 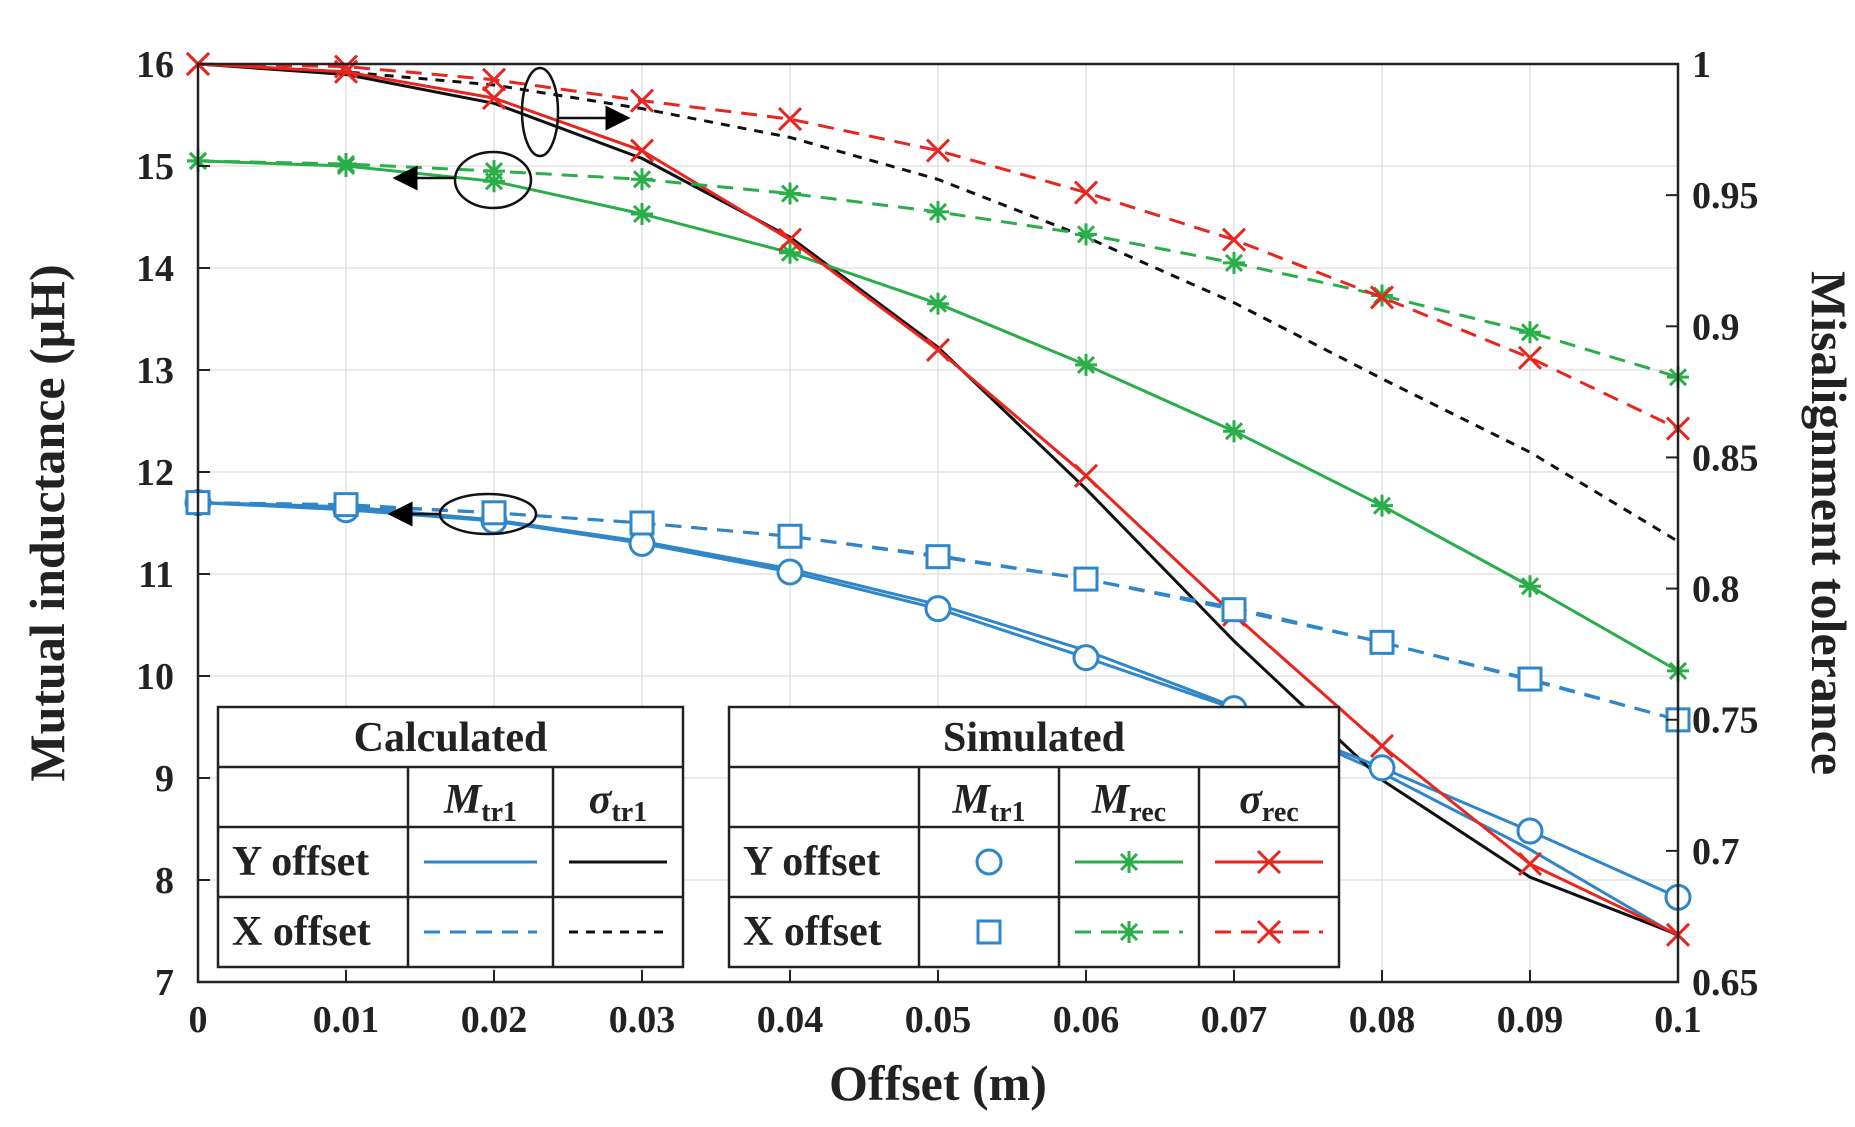 I want to click on legend-simulated-title: Simulated, so click(x=1034, y=738).